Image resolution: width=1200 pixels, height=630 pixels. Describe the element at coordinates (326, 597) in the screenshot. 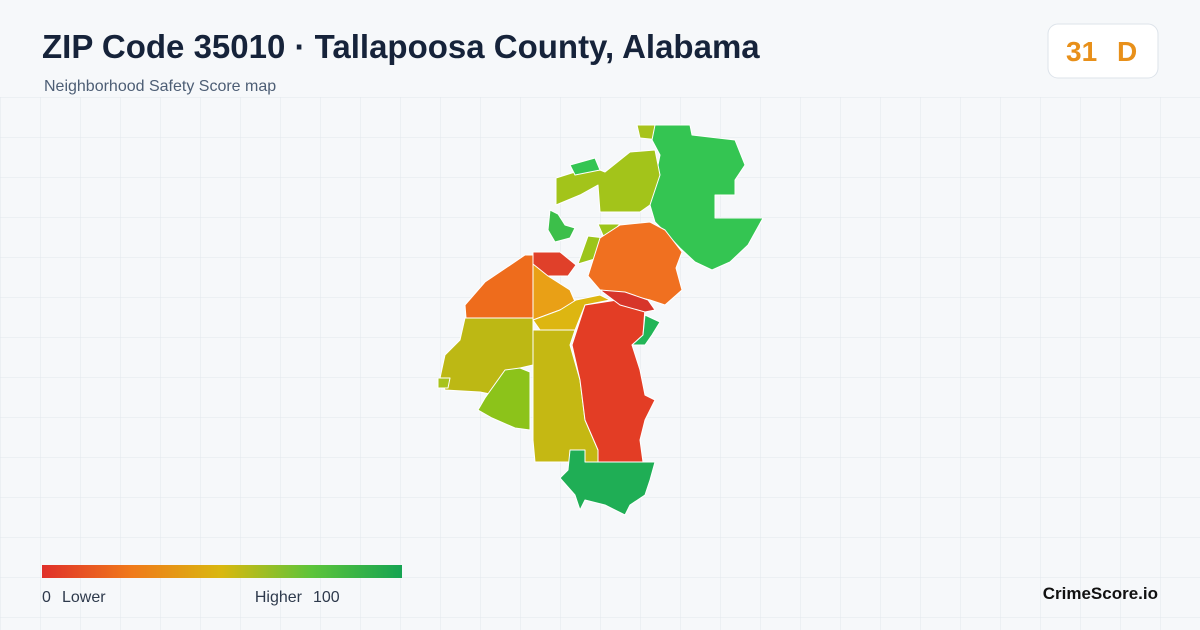

I see `legend-max: 100` at that location.